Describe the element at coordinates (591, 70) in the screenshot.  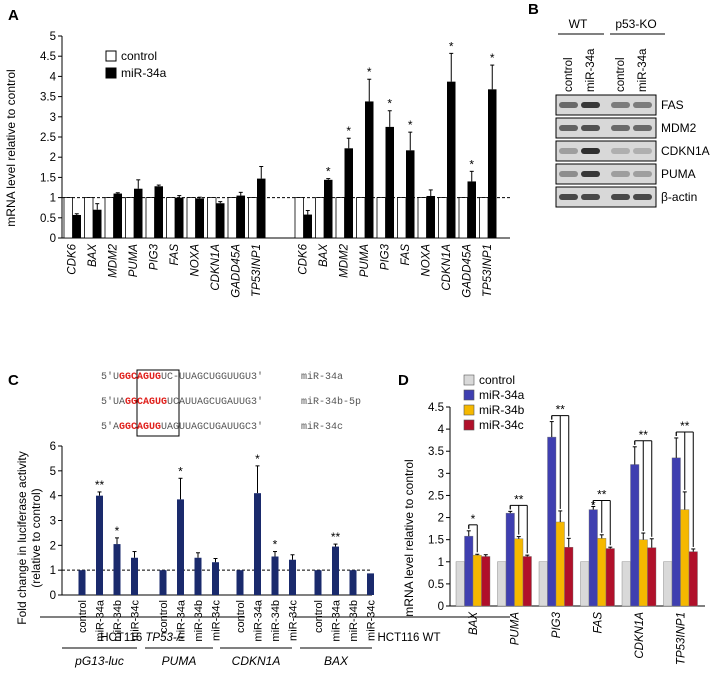
I see `blot-lane-label: miR-34a` at that location.